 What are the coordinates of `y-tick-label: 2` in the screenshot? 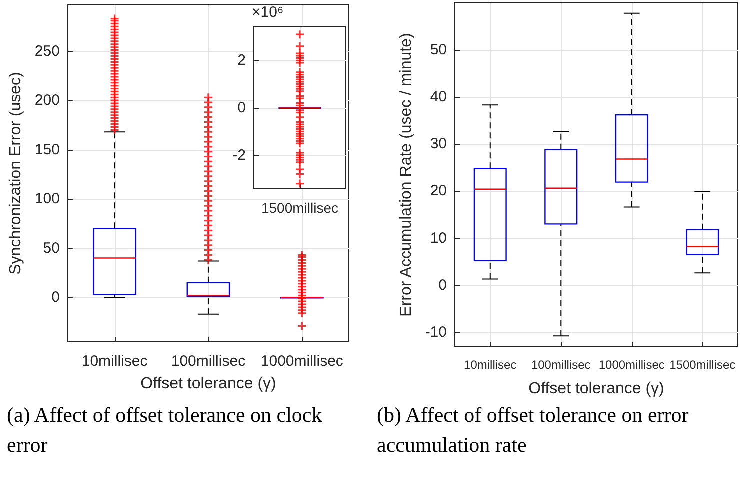 It's located at (242, 61).